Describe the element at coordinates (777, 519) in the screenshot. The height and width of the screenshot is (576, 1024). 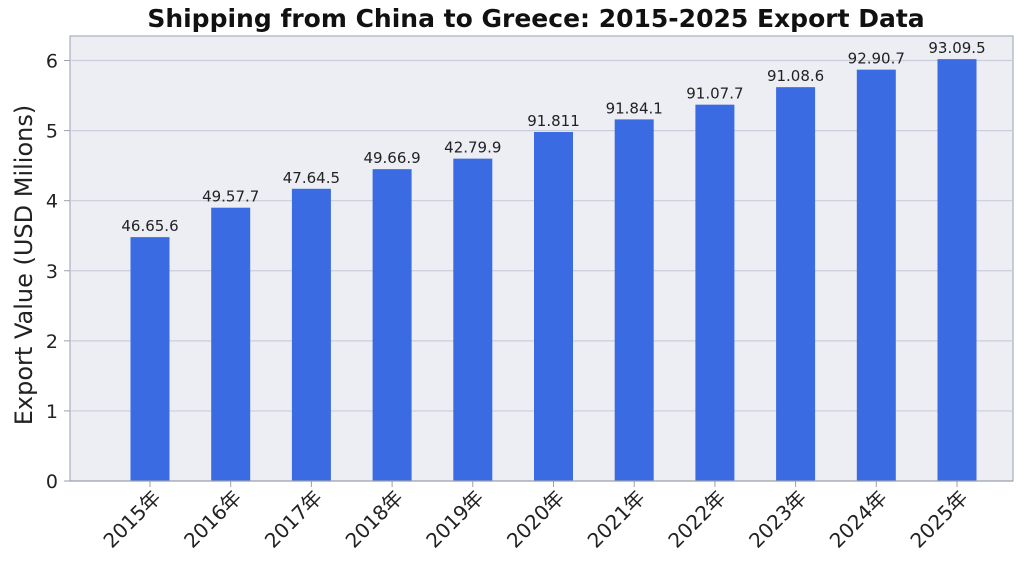
I see `x-tick-label: 2023年` at that location.